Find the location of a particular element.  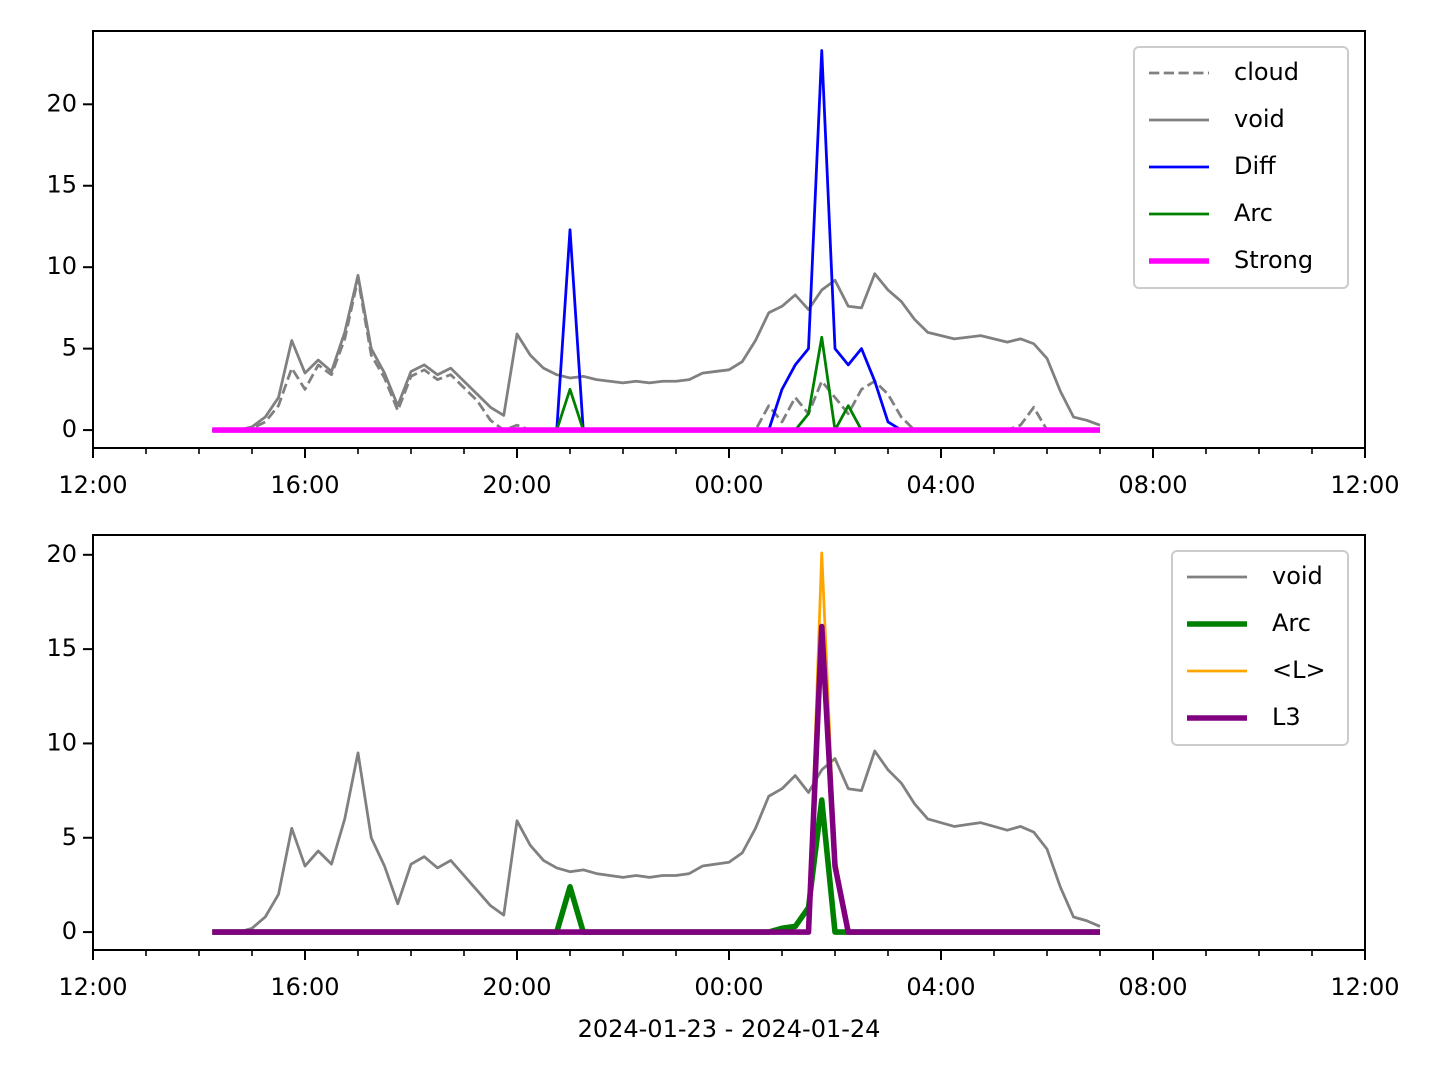

legend: cloud void Diff Arc Strong is located at coordinates (1241, 167).